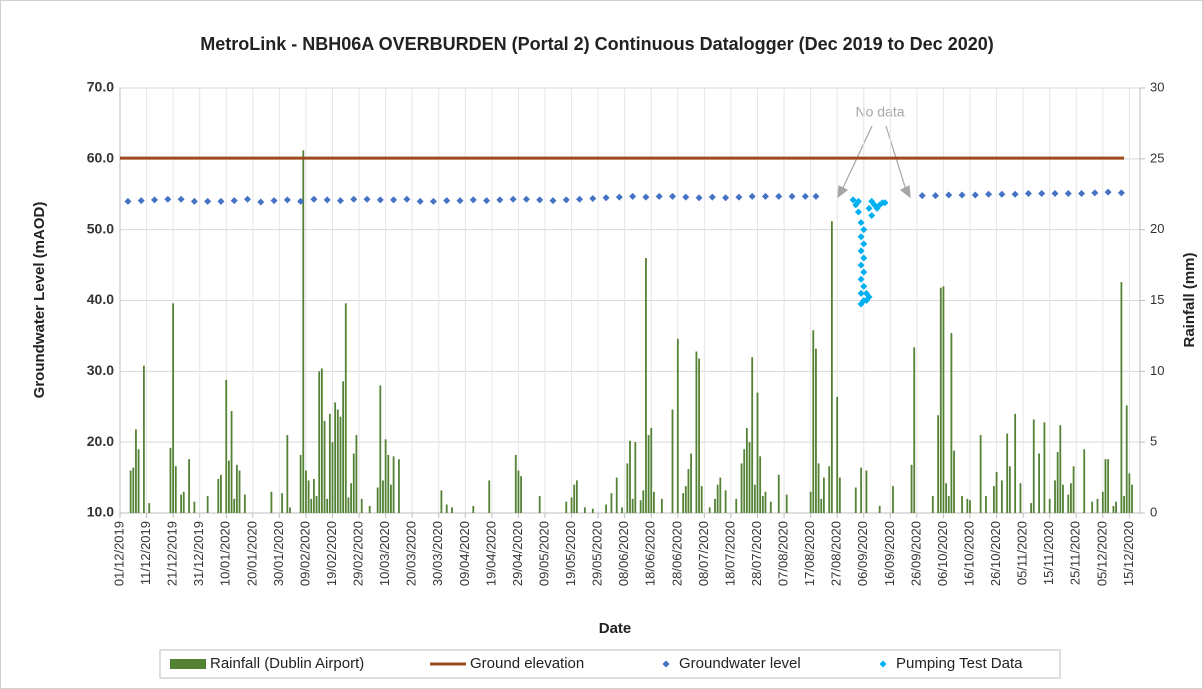  What do you see at coordinates (1157, 228) in the screenshot?
I see `y2-tick-label: 20` at bounding box center [1157, 228].